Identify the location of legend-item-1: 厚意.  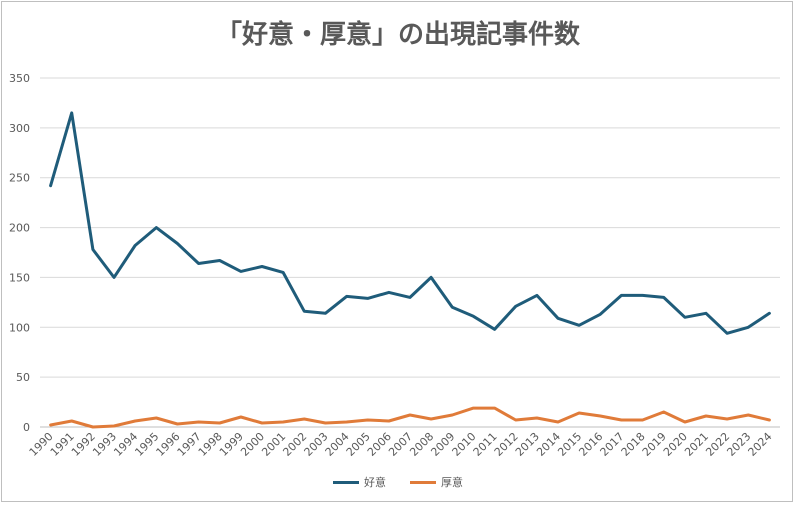
(436, 482).